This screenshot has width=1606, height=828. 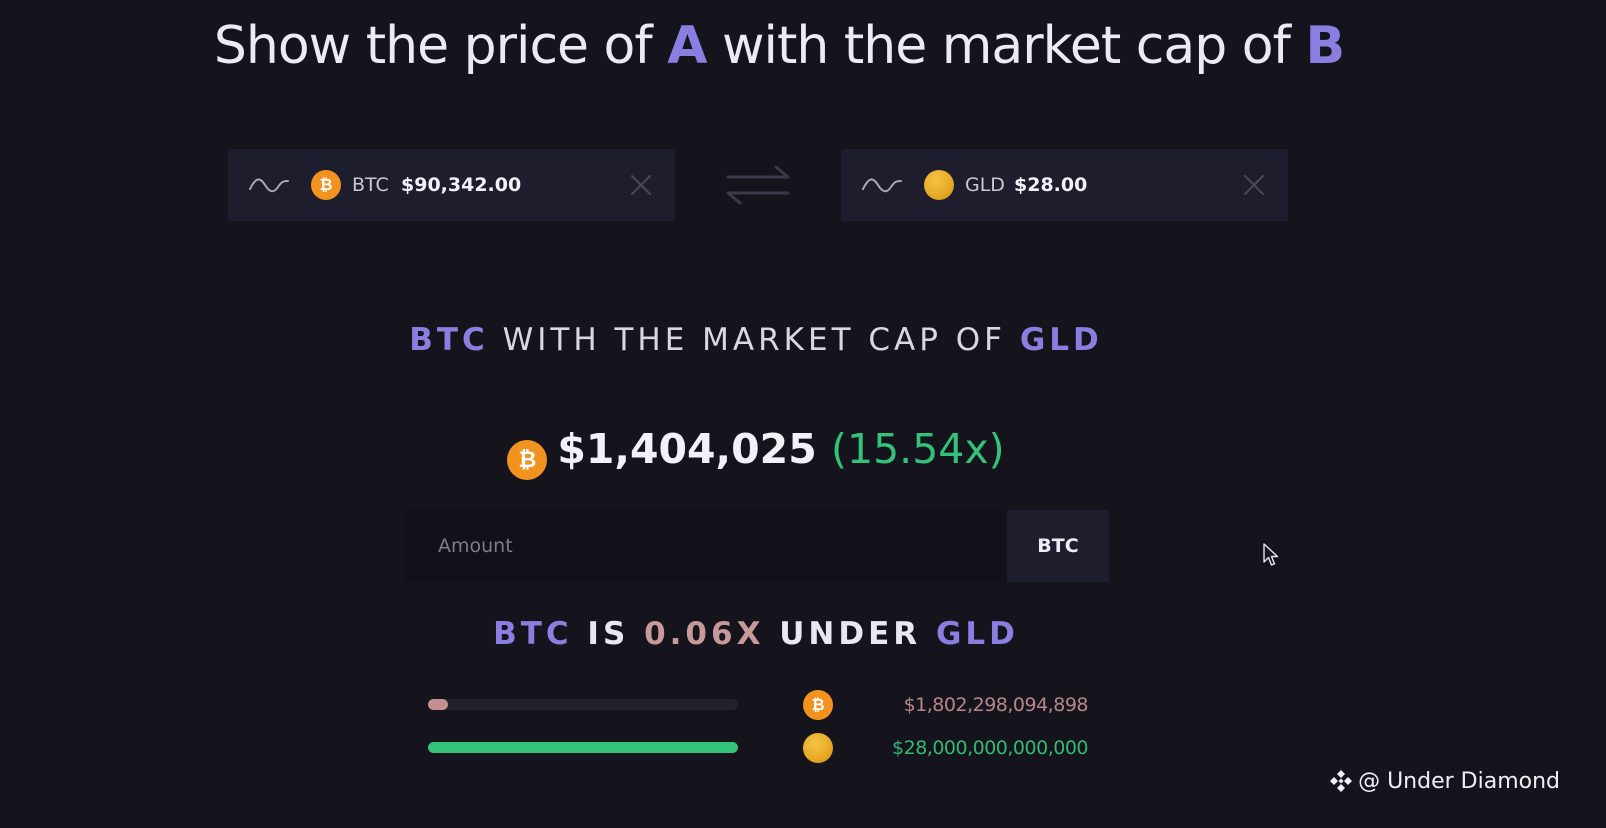 What do you see at coordinates (687, 46) in the screenshot?
I see `title-token-a: A` at bounding box center [687, 46].